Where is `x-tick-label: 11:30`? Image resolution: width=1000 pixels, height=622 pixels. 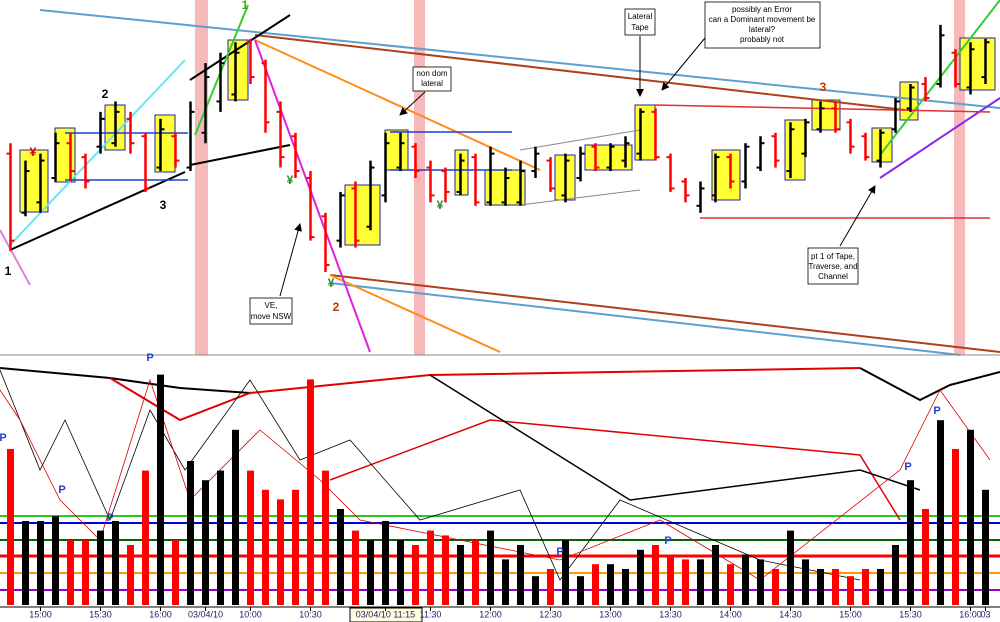 x-tick-label: 11:30 is located at coordinates (431, 614).